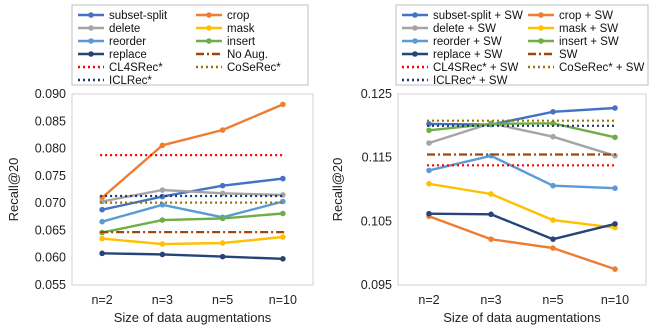  I want to click on y-tick-label: 0.080, so click(50, 149).